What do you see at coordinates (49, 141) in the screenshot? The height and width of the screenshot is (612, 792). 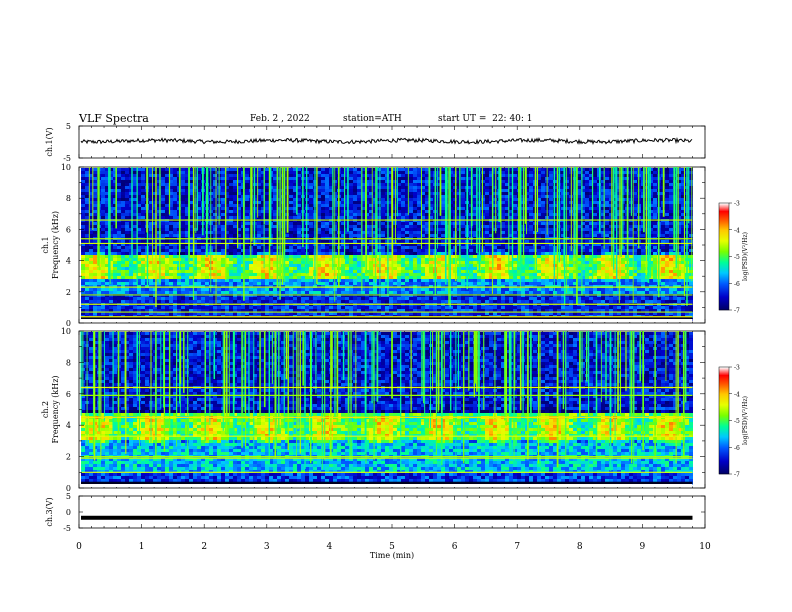 I see `y-axis-label: ch.1(V)` at bounding box center [49, 141].